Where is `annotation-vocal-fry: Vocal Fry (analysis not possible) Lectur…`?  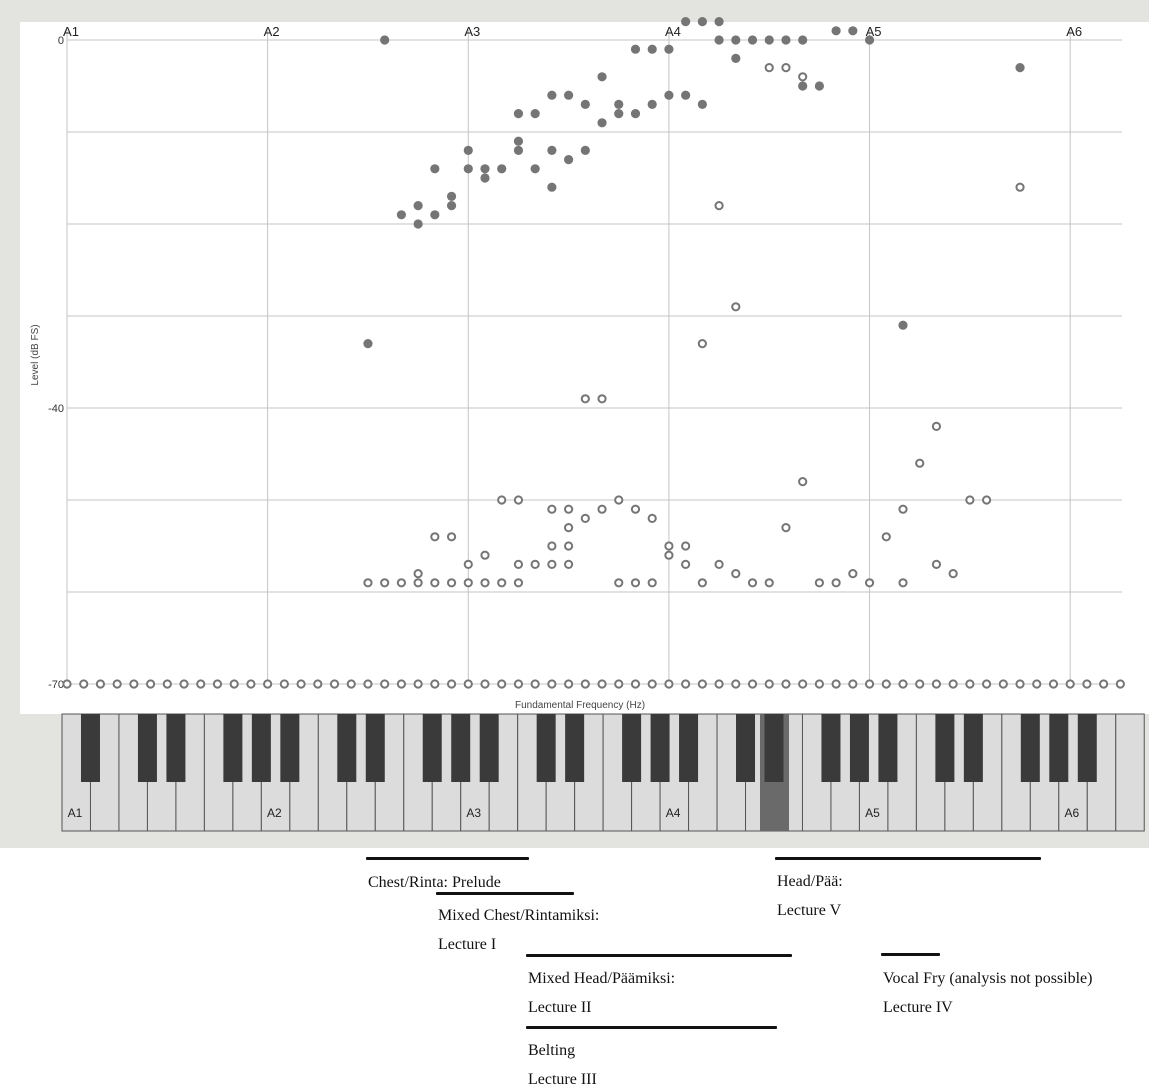 annotation-vocal-fry: Vocal Fry (analysis not possible) Lectur… is located at coordinates (987, 993).